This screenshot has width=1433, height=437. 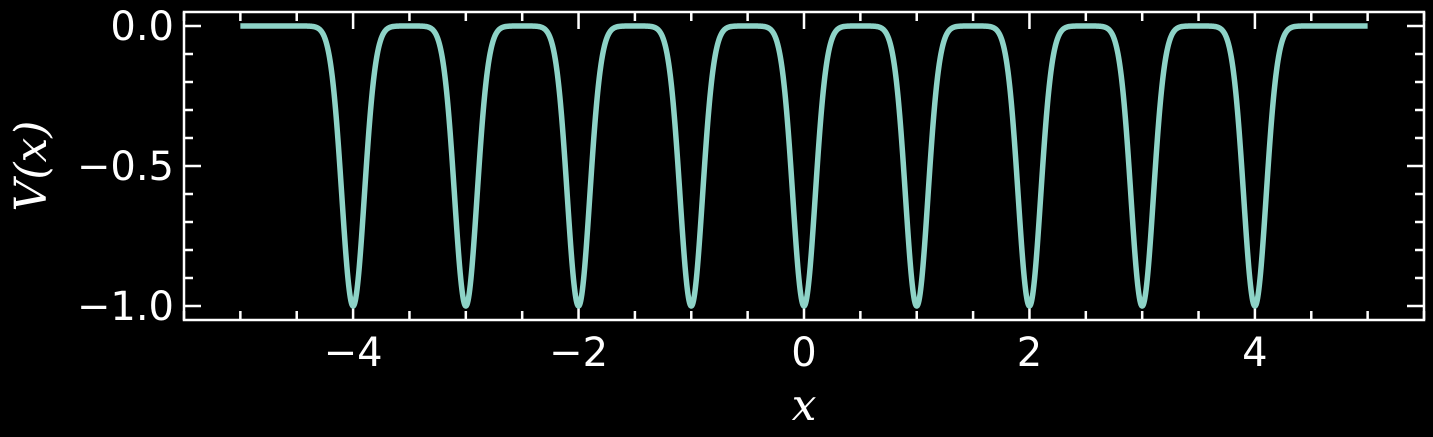 I want to click on x-tick-label: 4, so click(x=1254, y=353).